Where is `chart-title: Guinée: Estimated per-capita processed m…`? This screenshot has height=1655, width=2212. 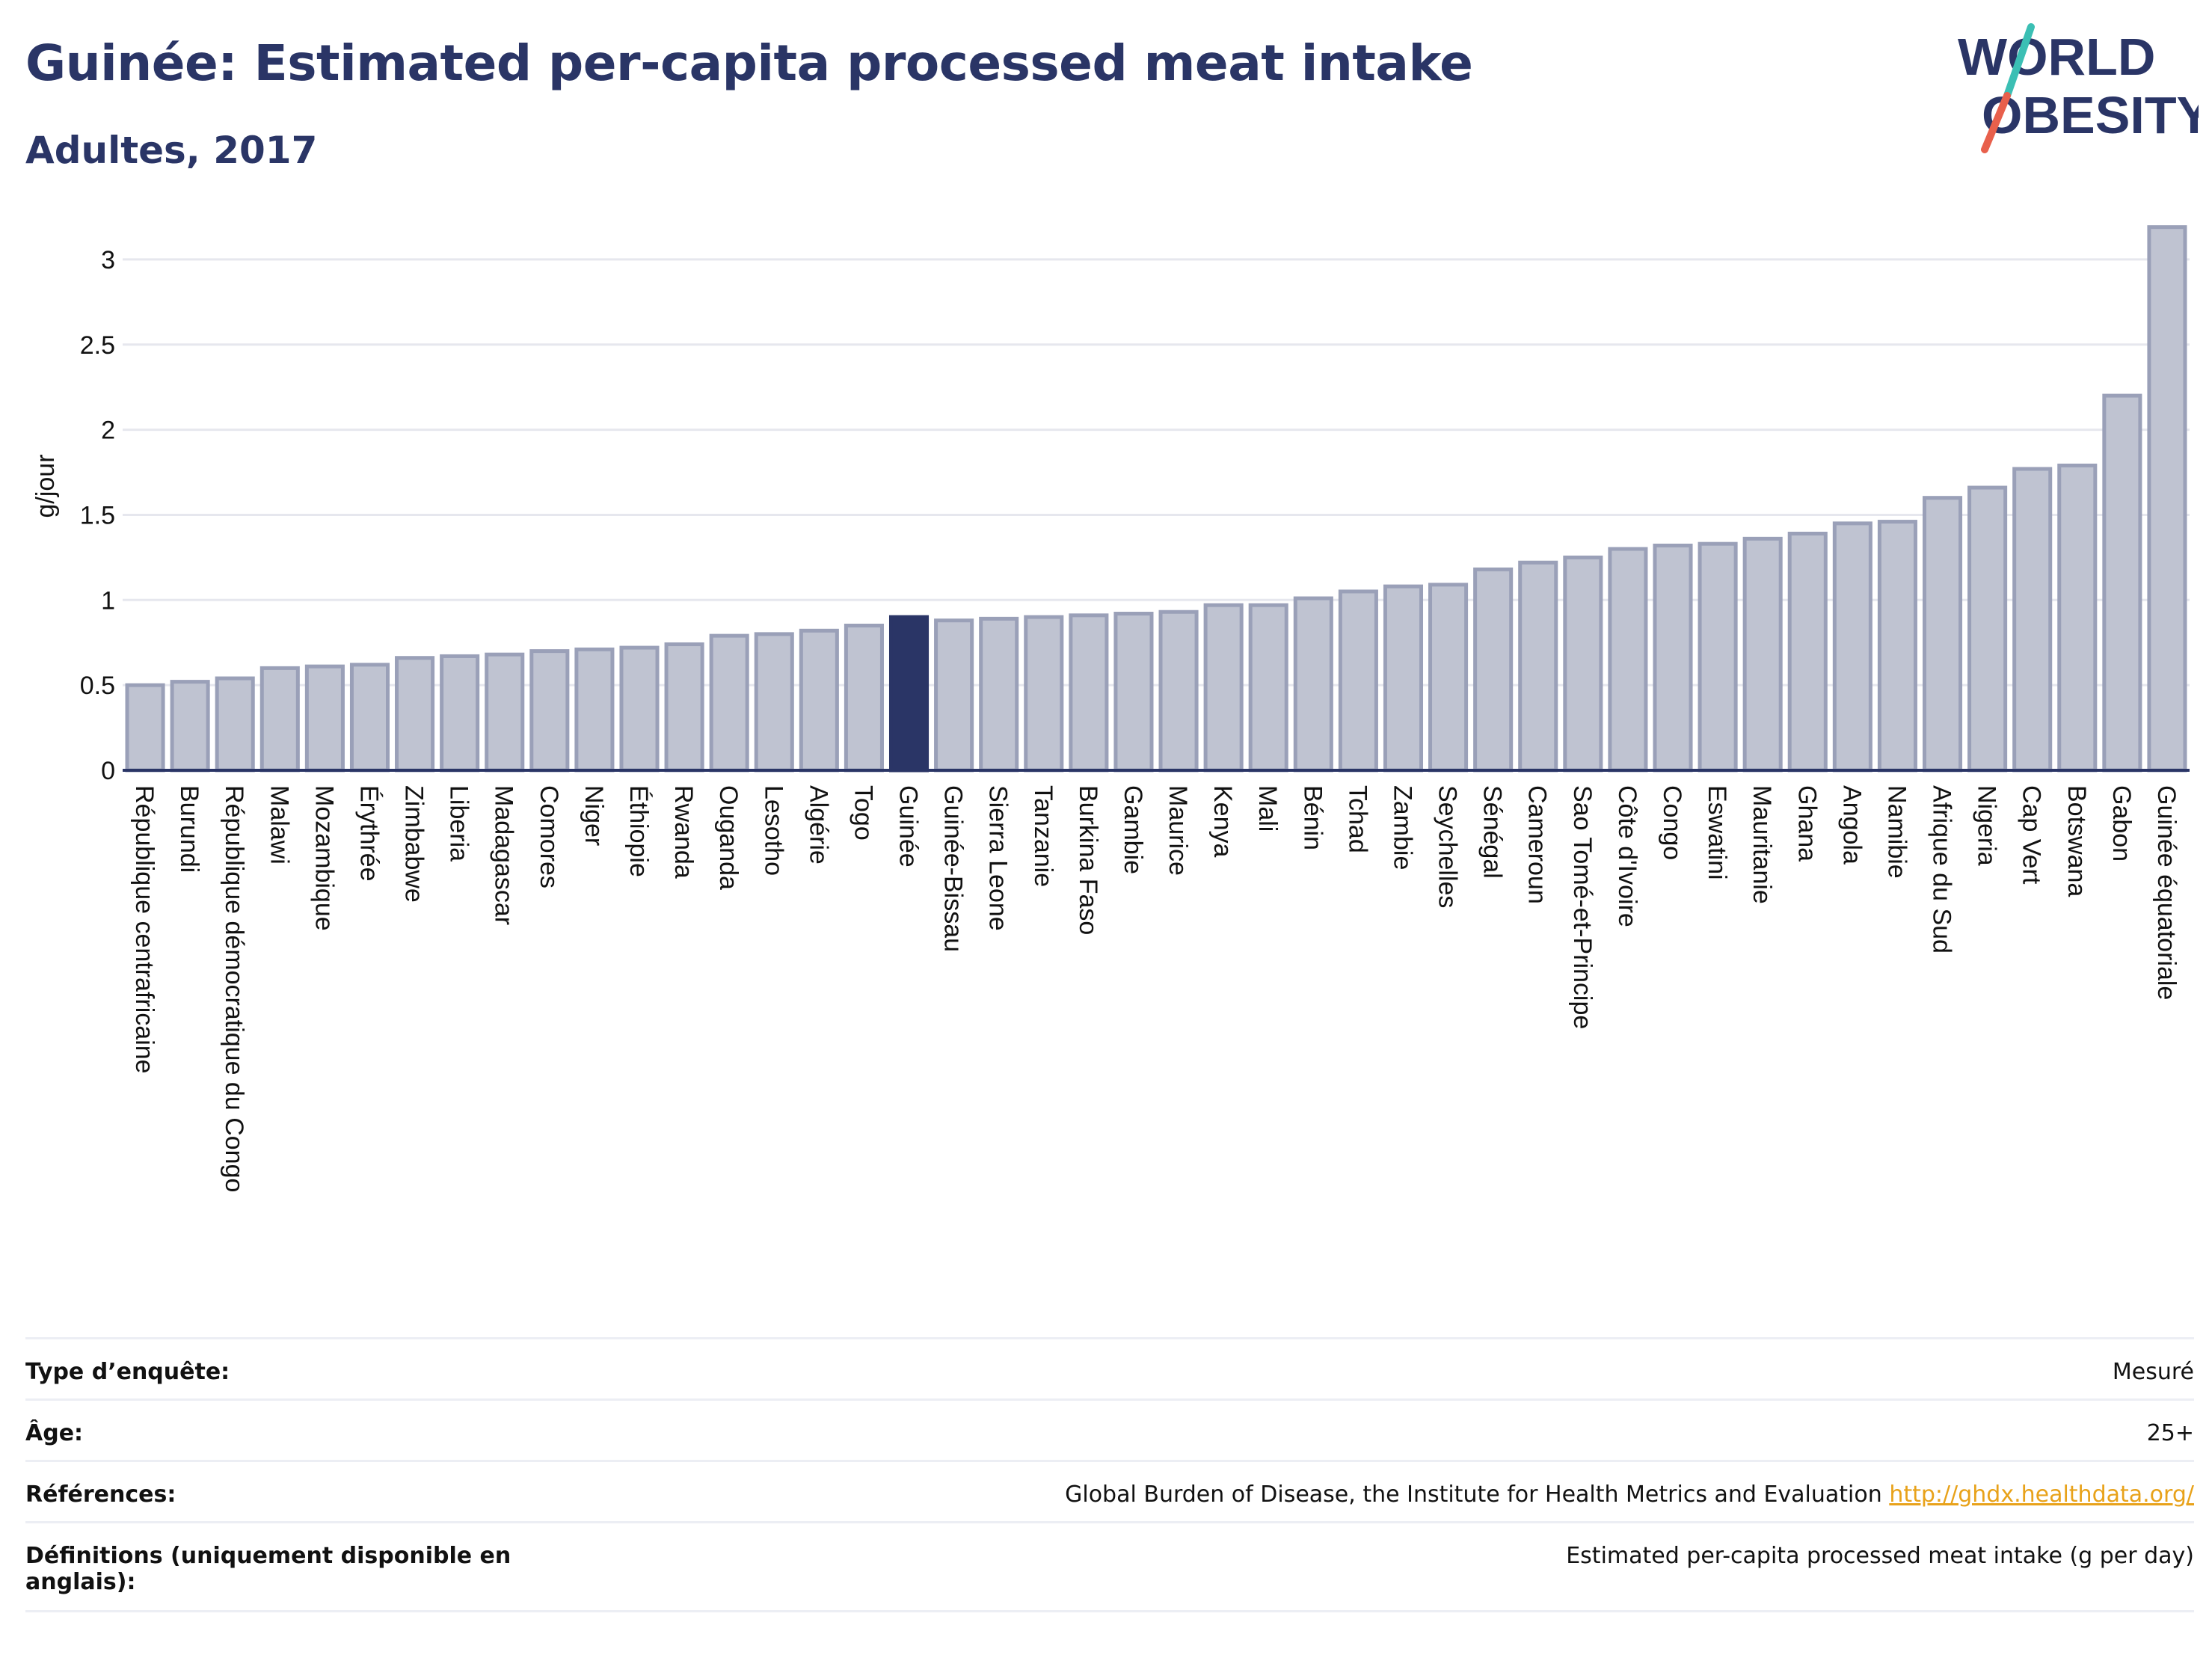
chart-title: Guinée: Estimated per-capita processed m… is located at coordinates (749, 63).